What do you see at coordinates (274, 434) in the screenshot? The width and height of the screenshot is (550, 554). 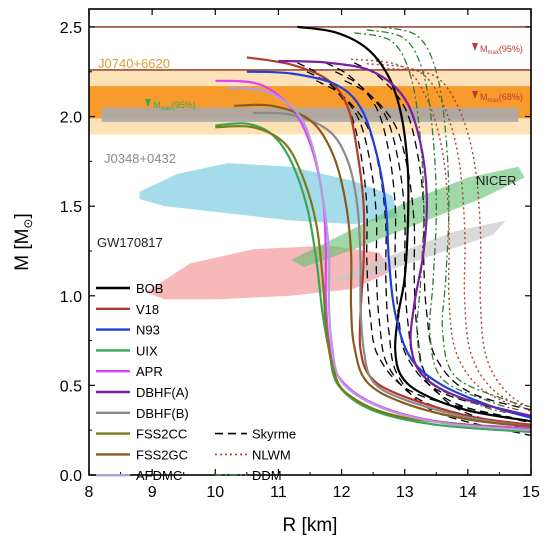 I see `legend-family-label: Skyrme` at bounding box center [274, 434].